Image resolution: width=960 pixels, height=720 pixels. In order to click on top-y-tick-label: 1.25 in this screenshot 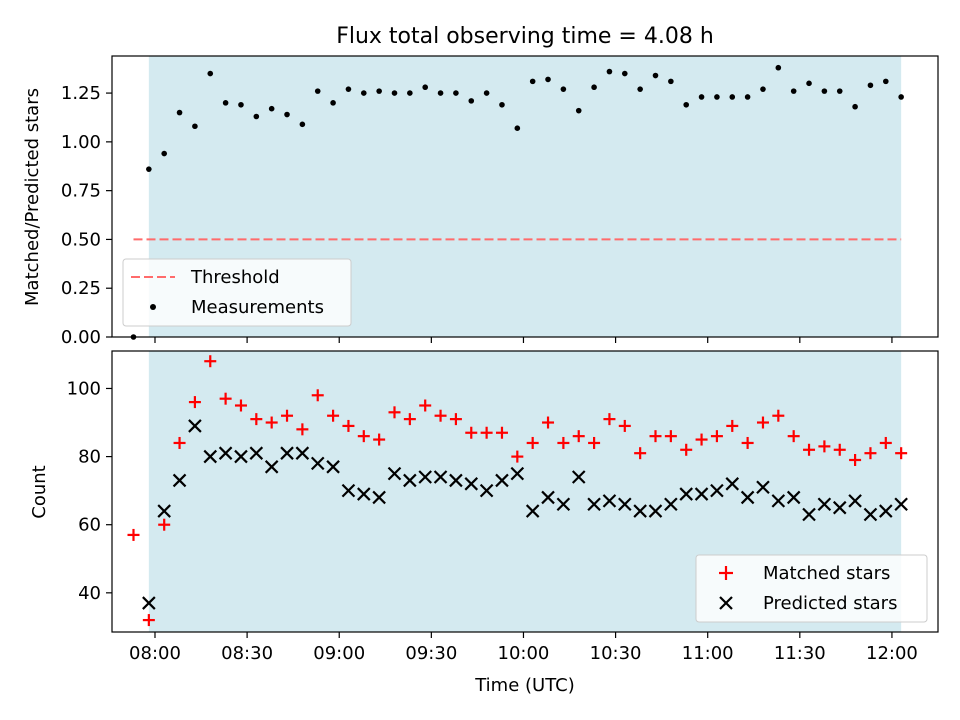, I will do `click(81, 93)`.